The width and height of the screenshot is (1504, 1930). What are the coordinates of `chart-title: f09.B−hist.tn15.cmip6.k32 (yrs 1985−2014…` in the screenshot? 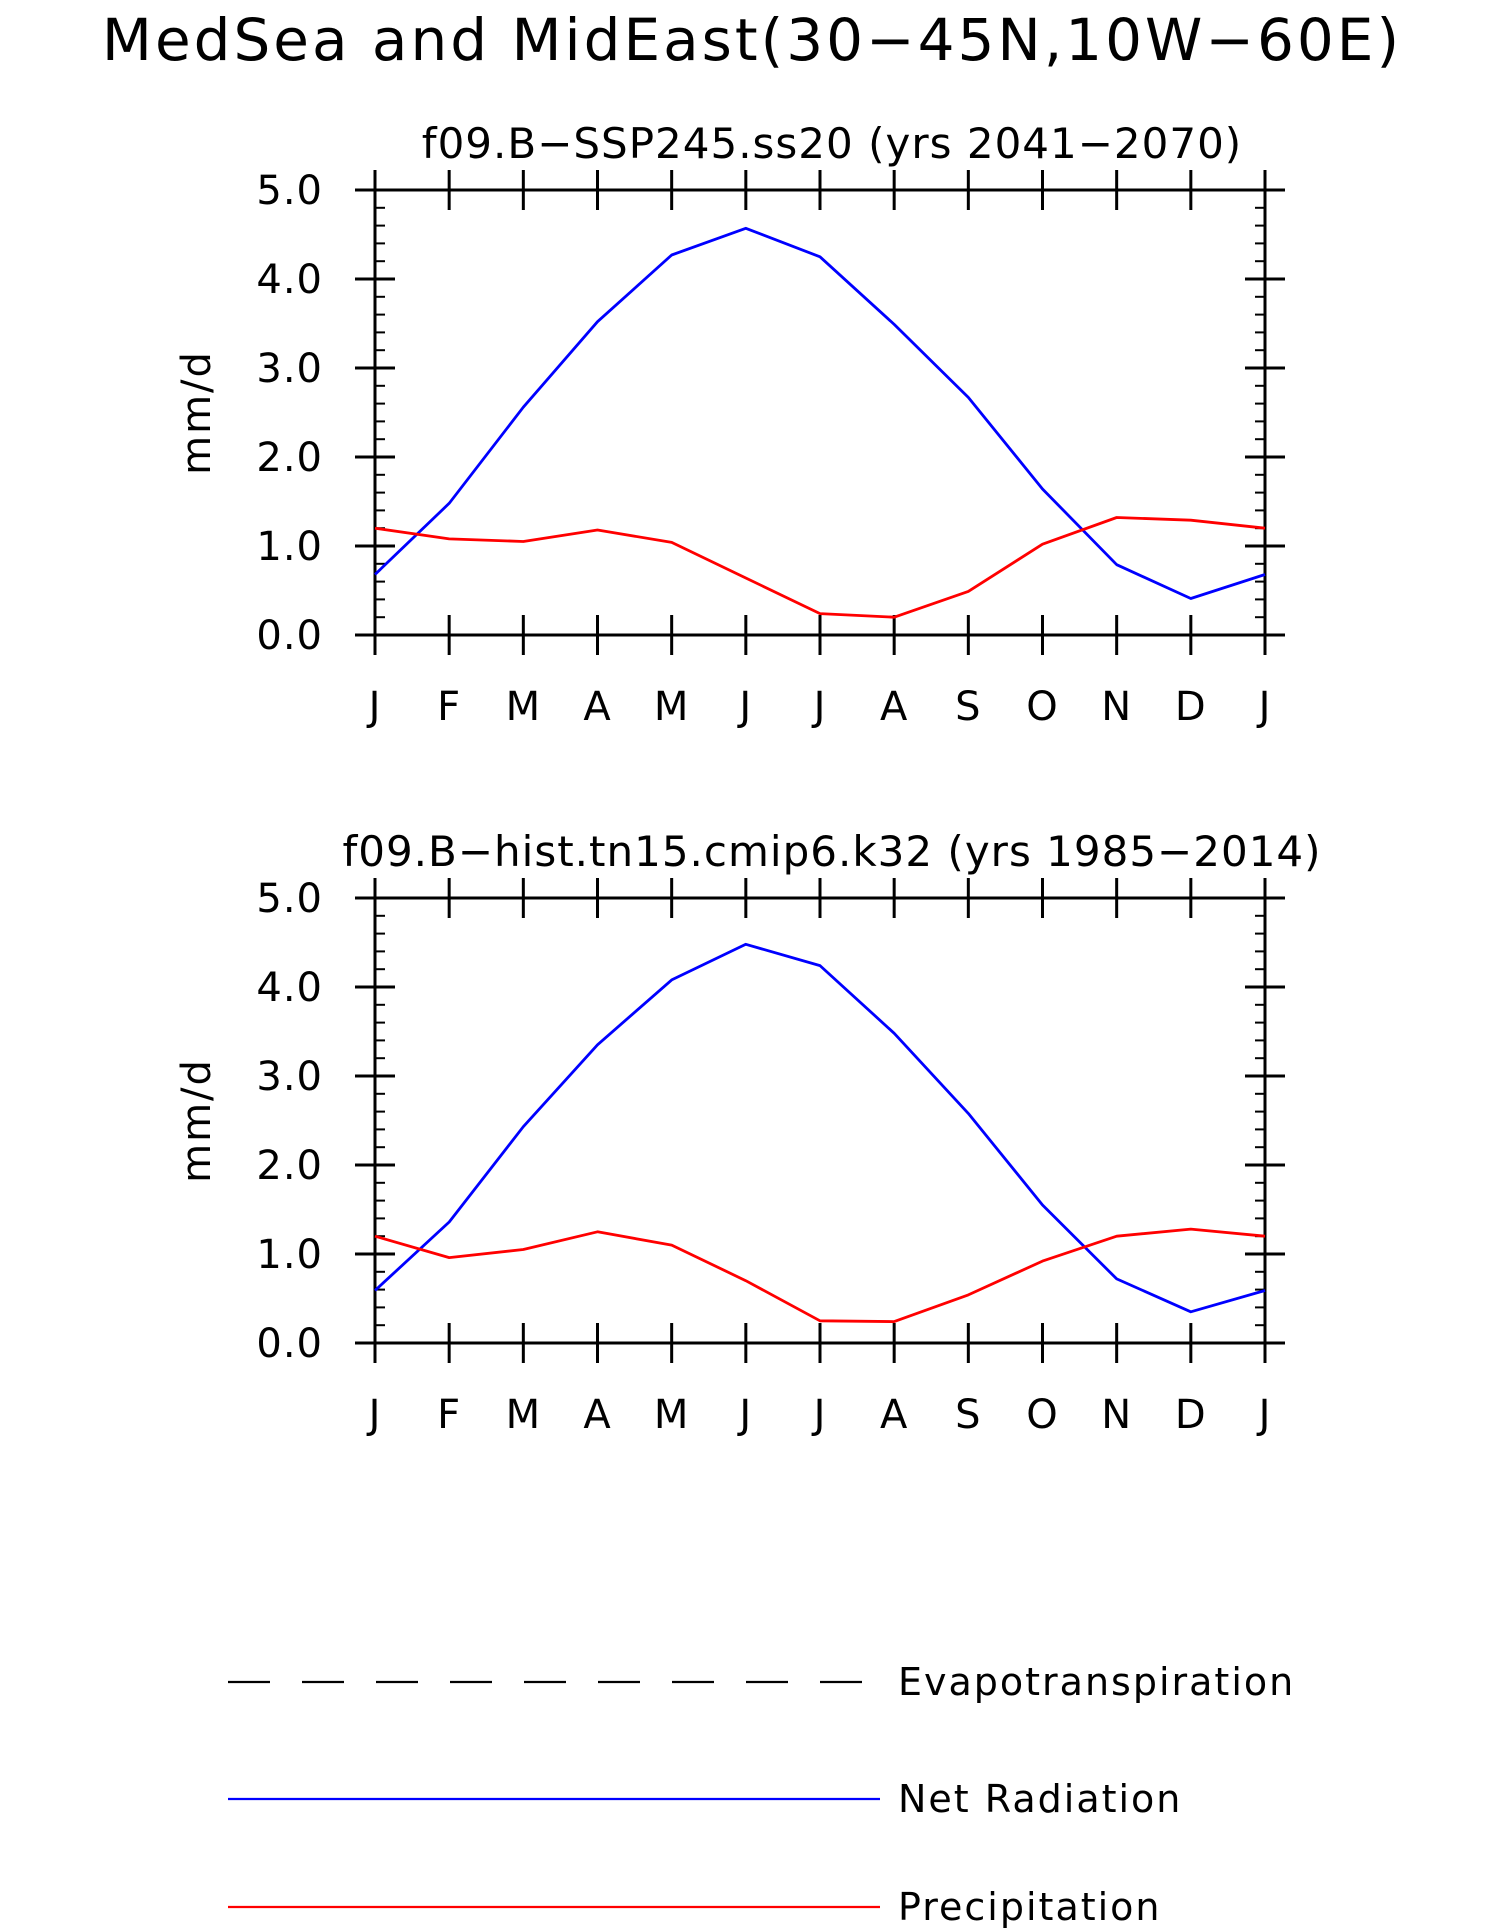 It's located at (831, 851).